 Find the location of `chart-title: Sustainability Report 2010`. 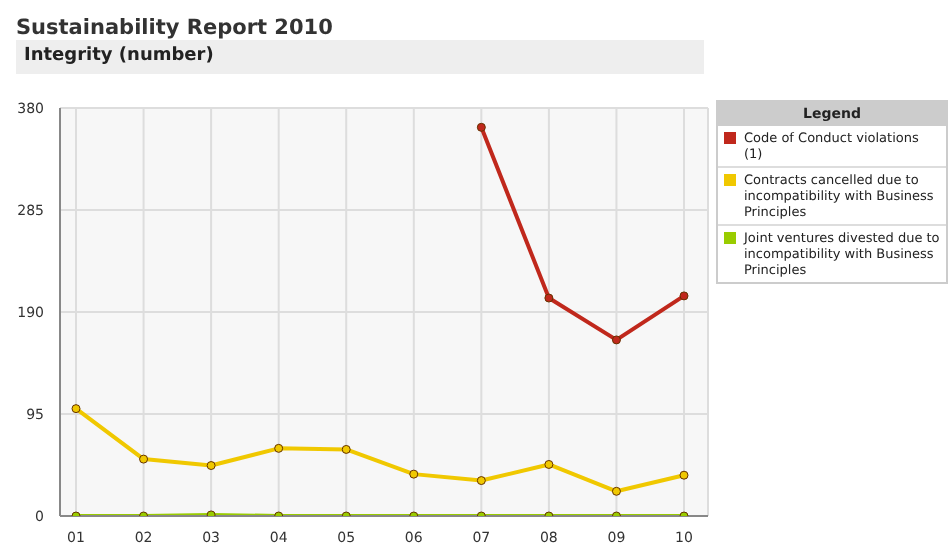

chart-title: Sustainability Report 2010 is located at coordinates (174, 28).